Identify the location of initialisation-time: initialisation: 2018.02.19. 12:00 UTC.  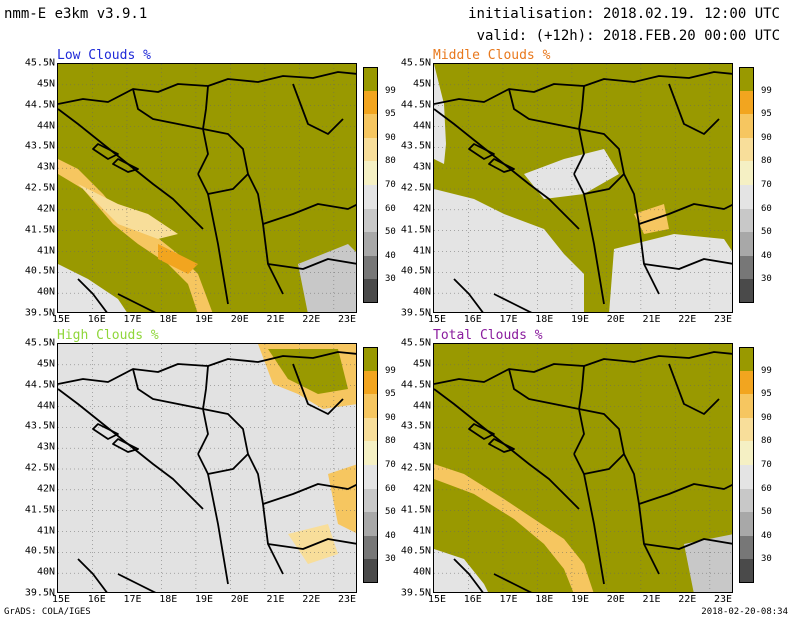
(624, 14).